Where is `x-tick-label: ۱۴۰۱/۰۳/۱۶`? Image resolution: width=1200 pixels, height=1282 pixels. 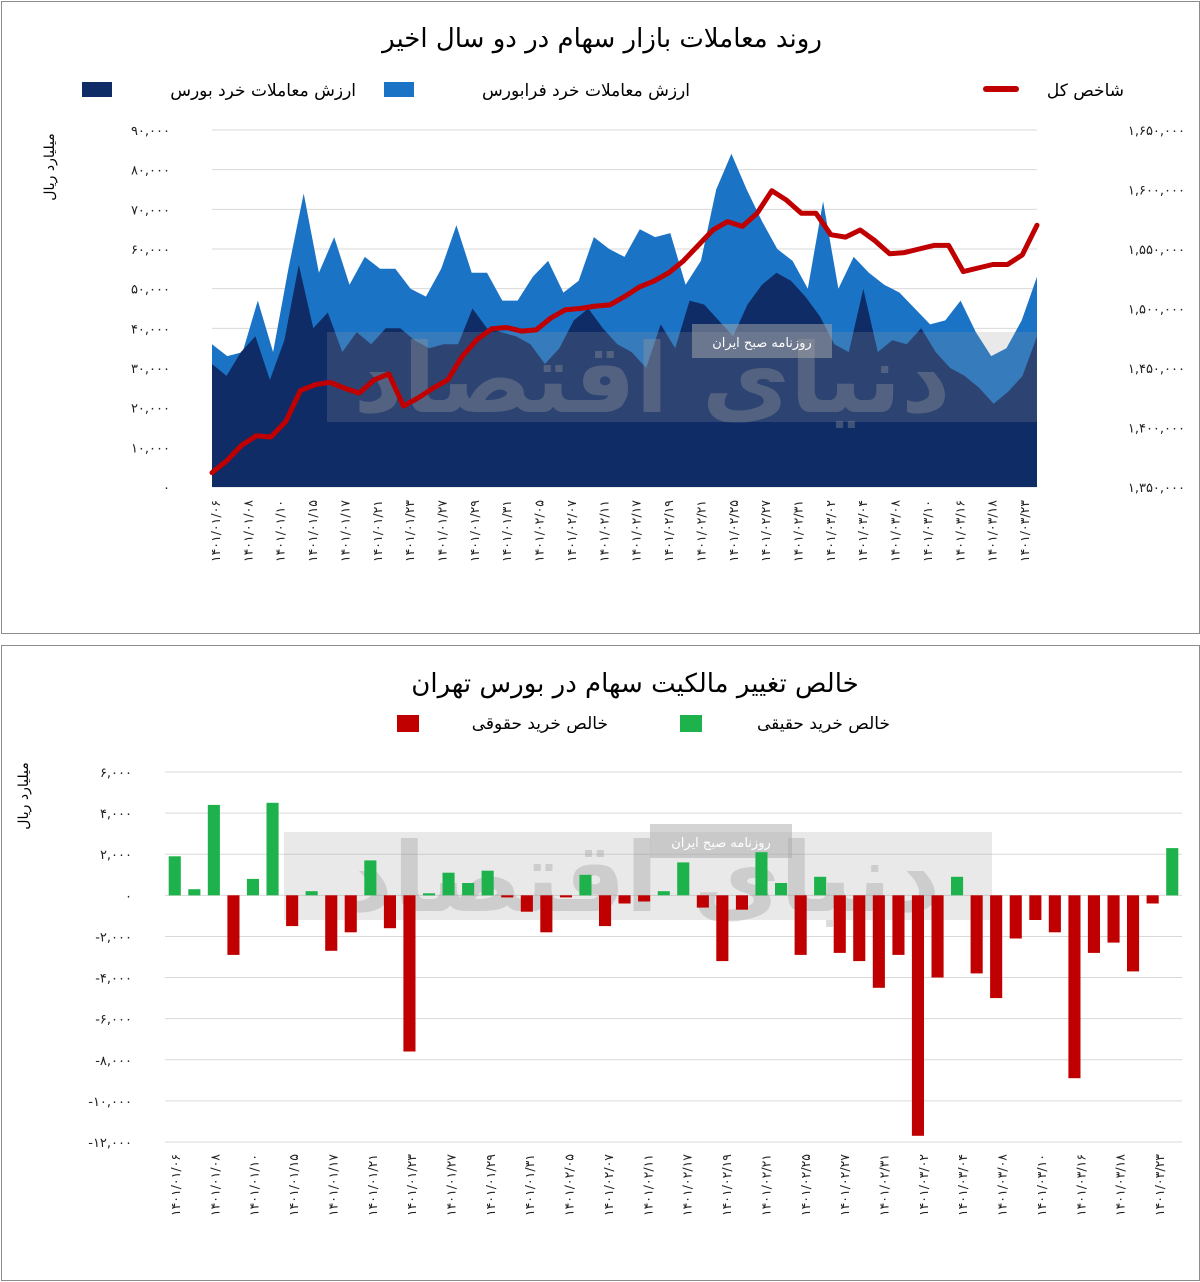
x-tick-label: ۱۴۰۱/۰۳/۱۶ is located at coordinates (959, 531).